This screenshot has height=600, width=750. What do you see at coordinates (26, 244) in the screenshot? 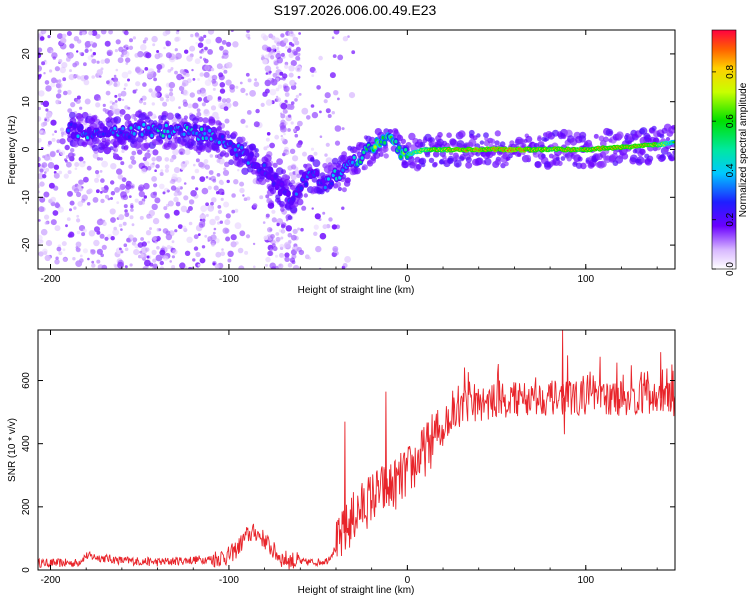
I see `spectrogram-y-tick-label: -20` at bounding box center [26, 244].